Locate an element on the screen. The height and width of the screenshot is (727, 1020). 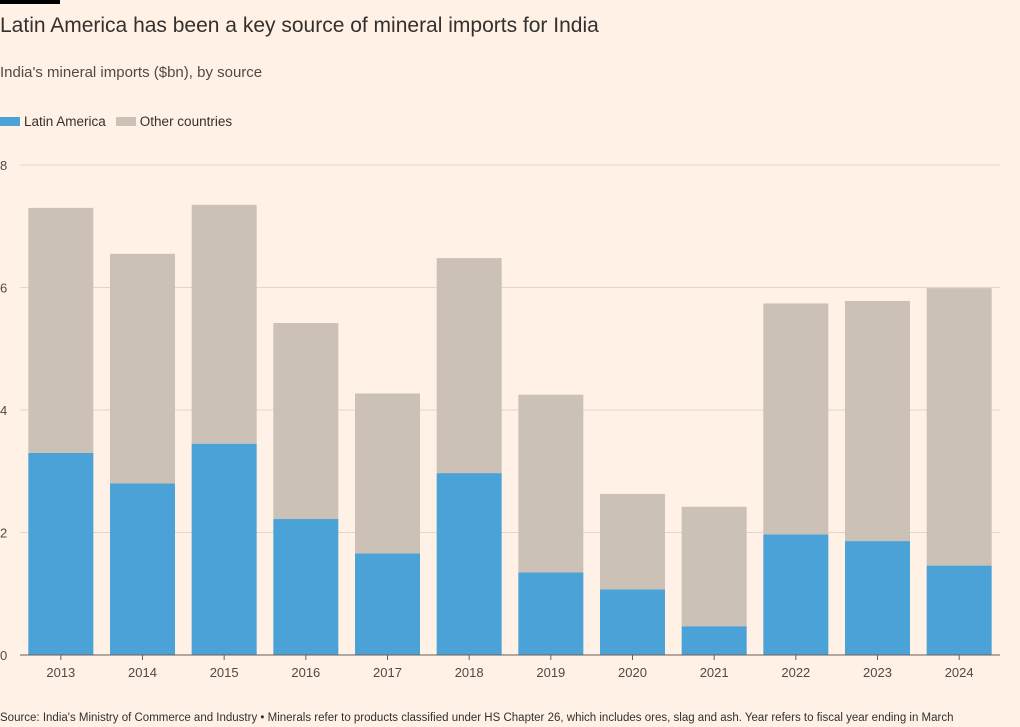
x-tick-label: 2021 is located at coordinates (714, 672).